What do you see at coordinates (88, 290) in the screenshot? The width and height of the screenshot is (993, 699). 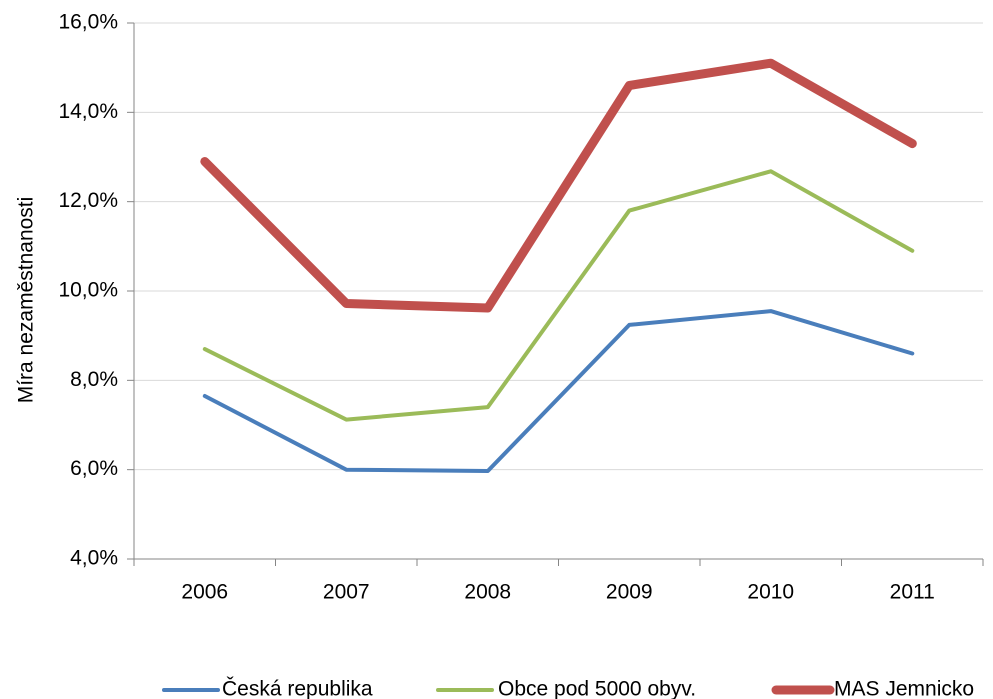 I see `y-tick-label: 10,0%` at bounding box center [88, 290].